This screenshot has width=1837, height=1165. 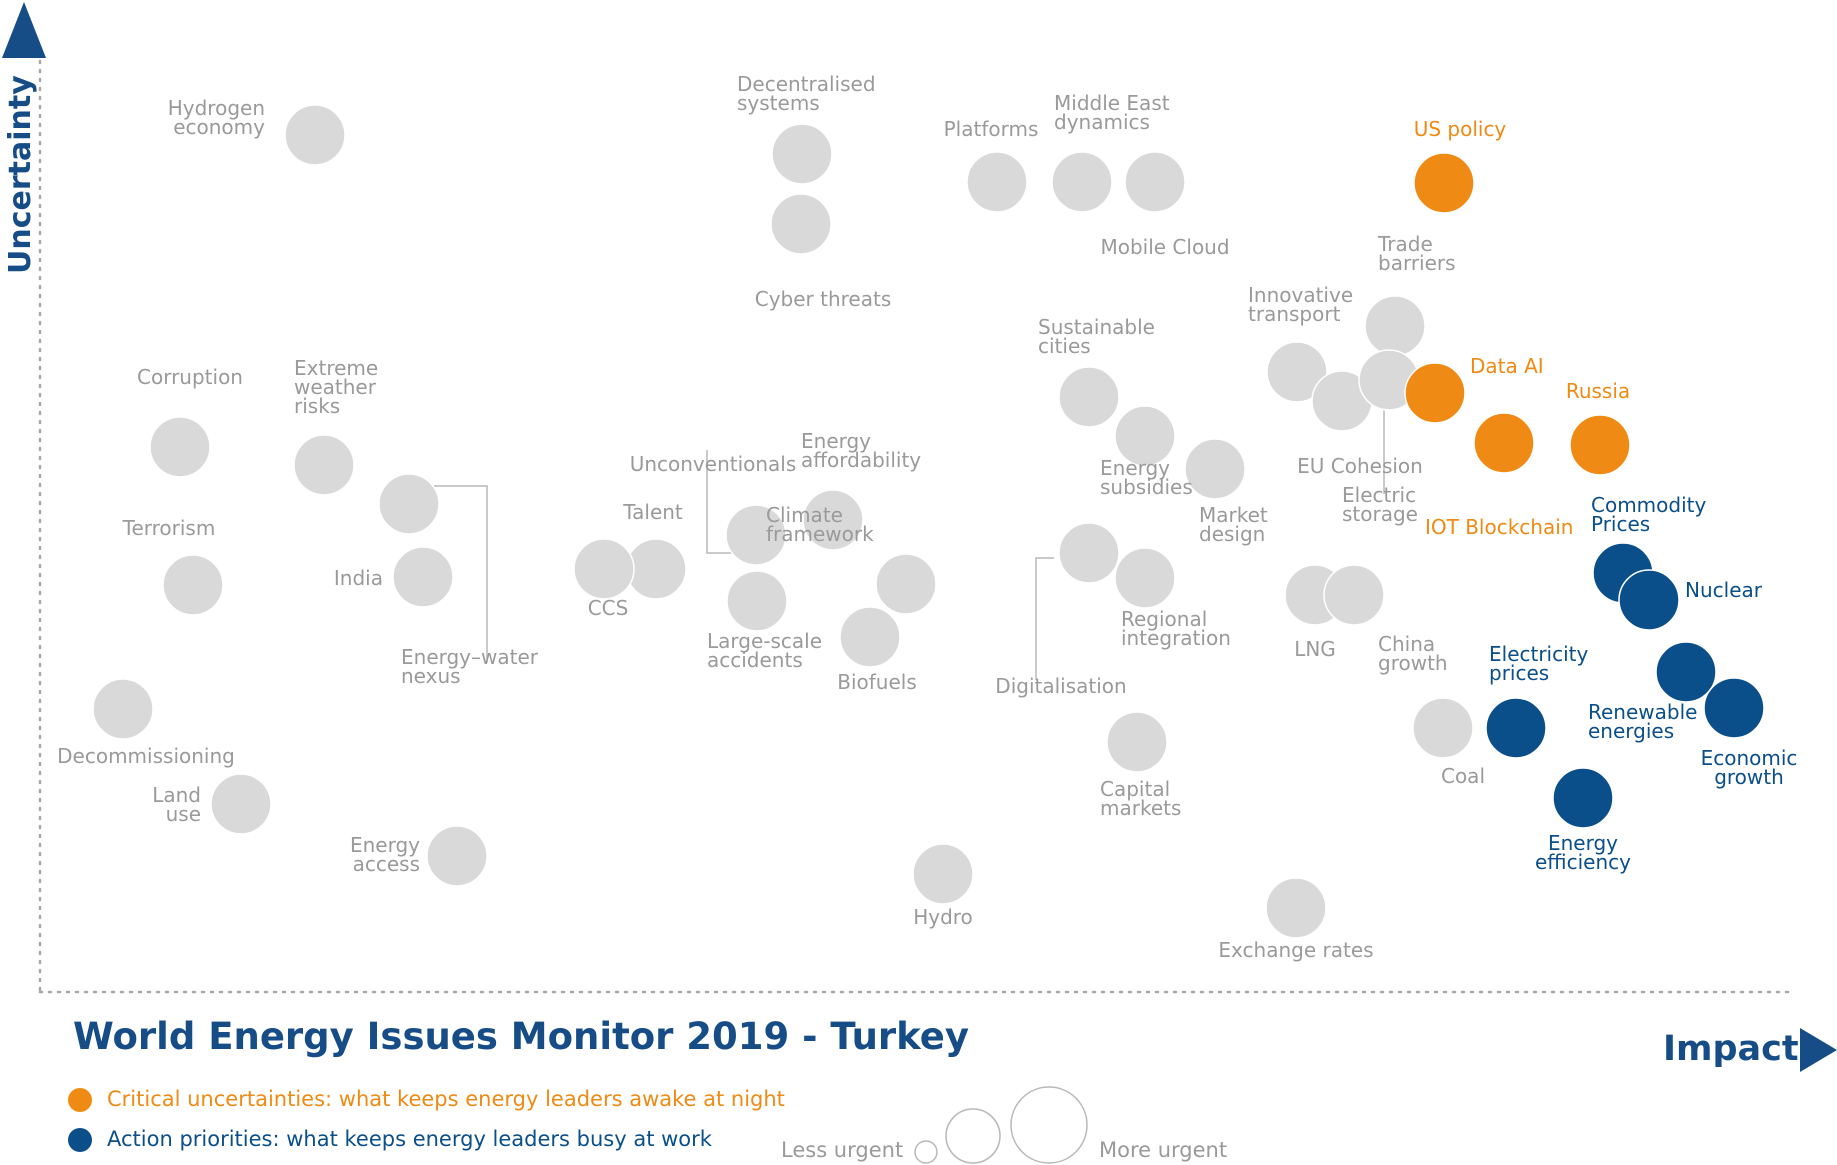 What do you see at coordinates (219, 127) in the screenshot?
I see `label-line: economy` at bounding box center [219, 127].